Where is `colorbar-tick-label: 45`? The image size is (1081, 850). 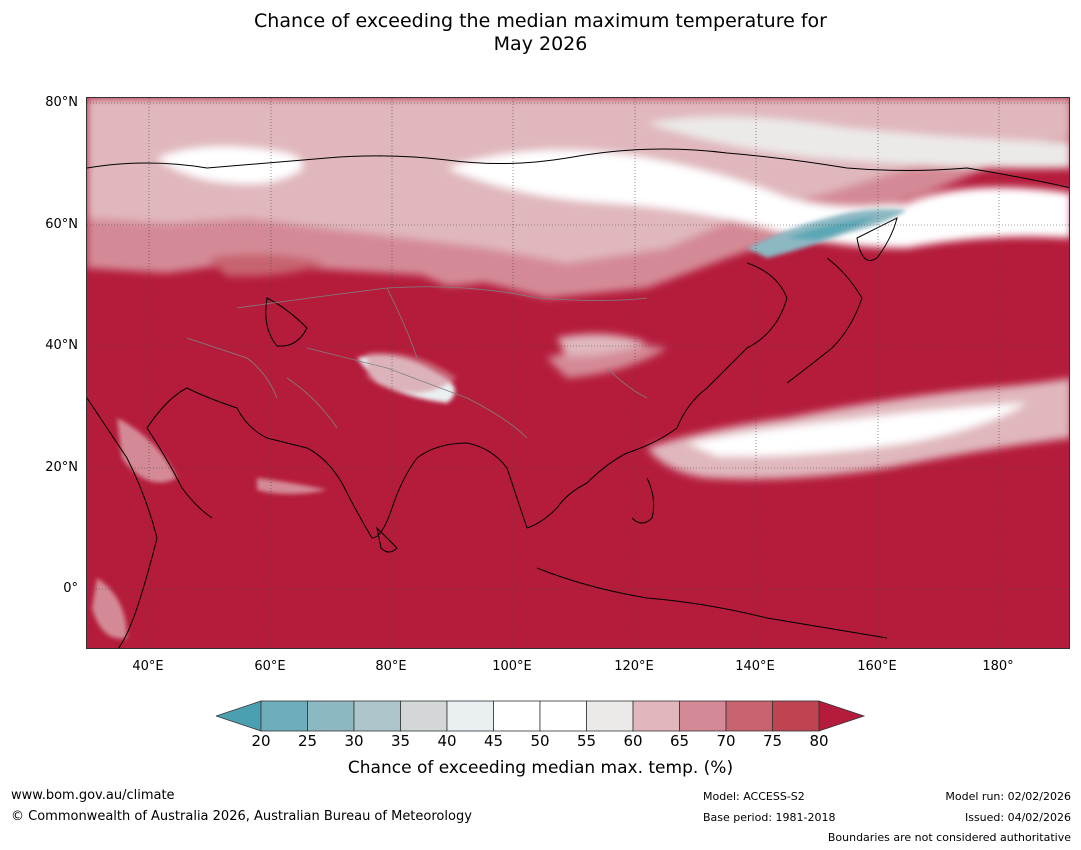 colorbar-tick-label: 45 is located at coordinates (493, 741).